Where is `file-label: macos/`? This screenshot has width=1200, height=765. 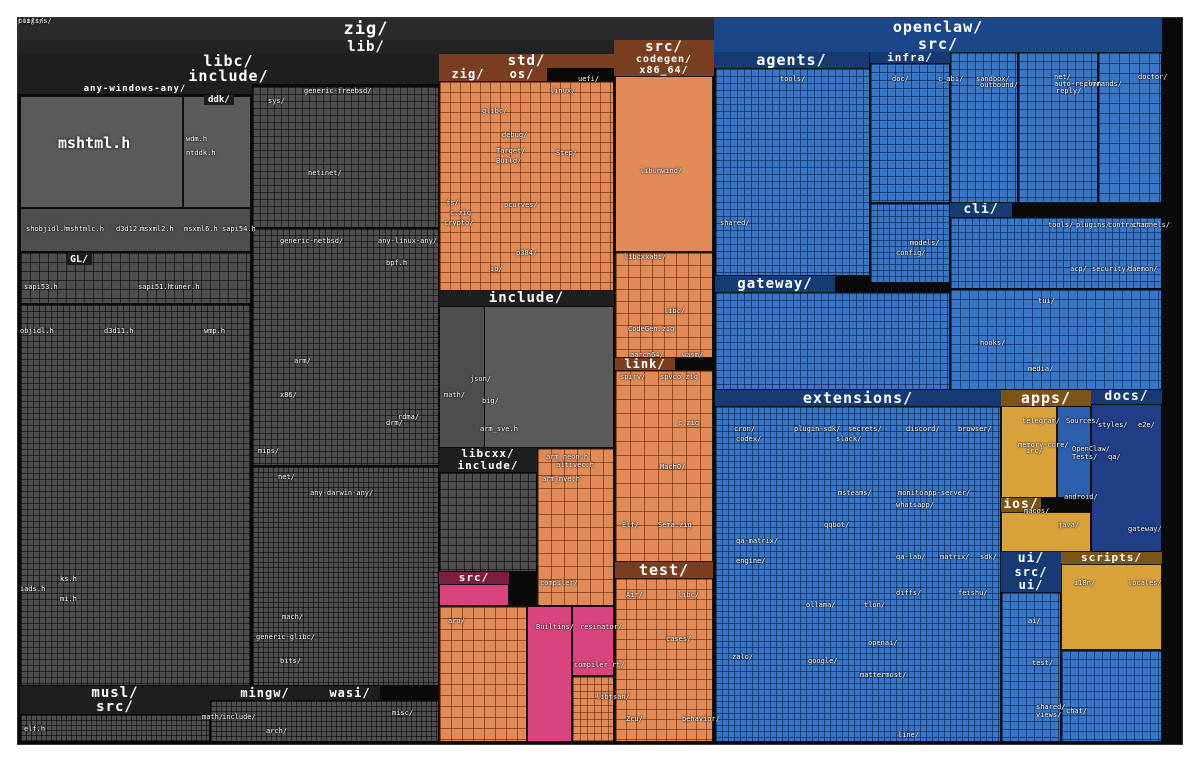
file-label: macos/ is located at coordinates (1037, 511).